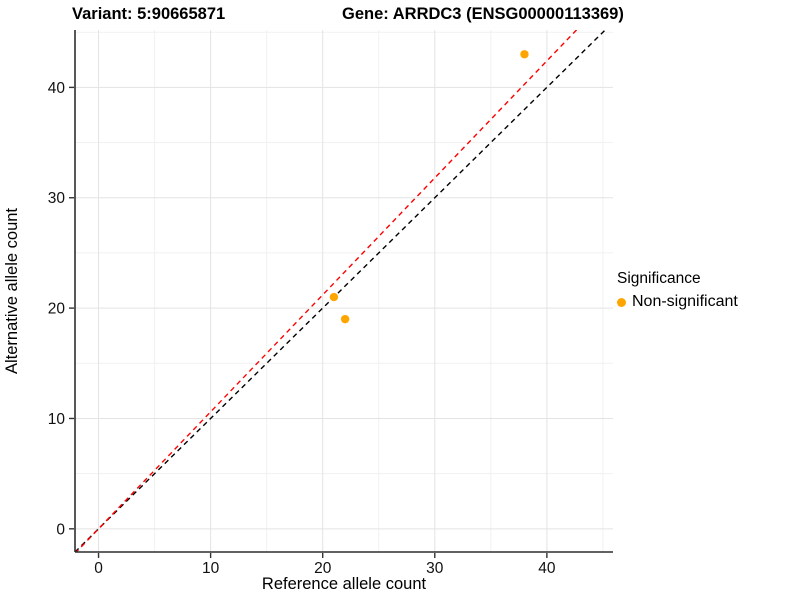  I want to click on legend-item: Non-significant, so click(677, 302).